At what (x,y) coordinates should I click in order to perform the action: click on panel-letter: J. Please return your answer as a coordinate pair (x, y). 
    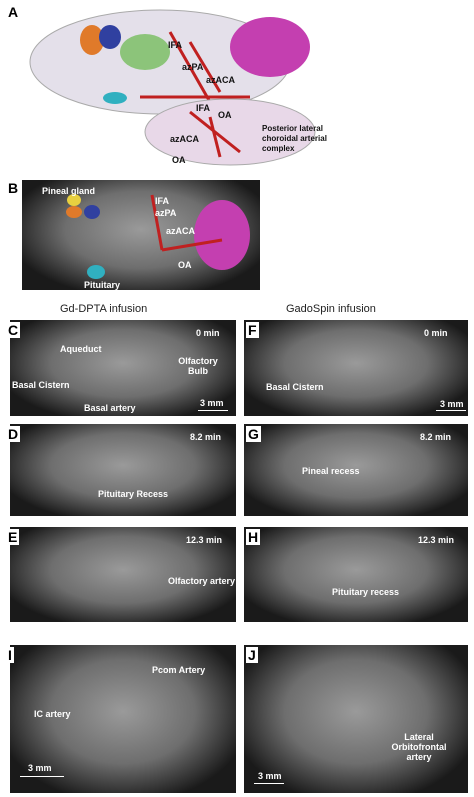
    Looking at the image, I should click on (252, 655).